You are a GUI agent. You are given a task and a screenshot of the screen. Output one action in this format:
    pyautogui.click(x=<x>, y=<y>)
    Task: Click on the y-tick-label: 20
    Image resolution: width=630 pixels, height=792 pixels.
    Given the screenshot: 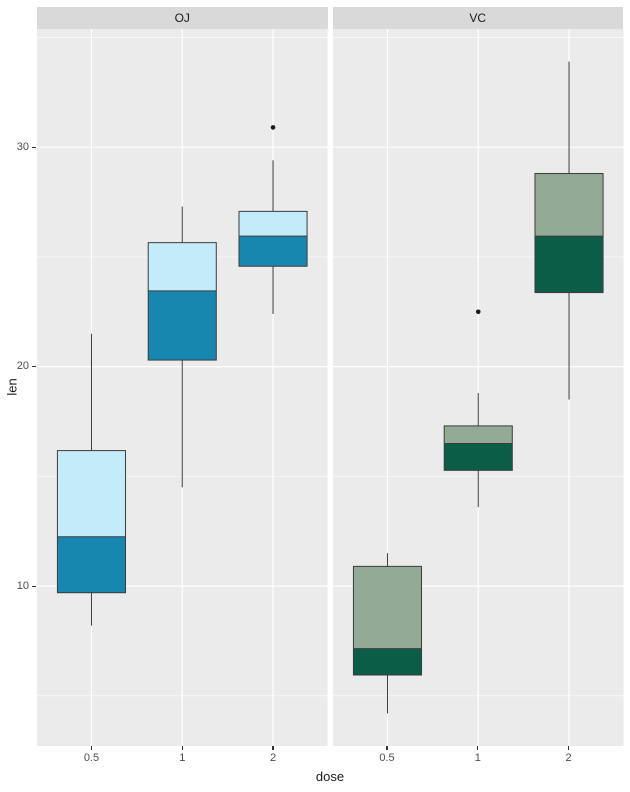 What is the action you would take?
    pyautogui.click(x=22, y=366)
    